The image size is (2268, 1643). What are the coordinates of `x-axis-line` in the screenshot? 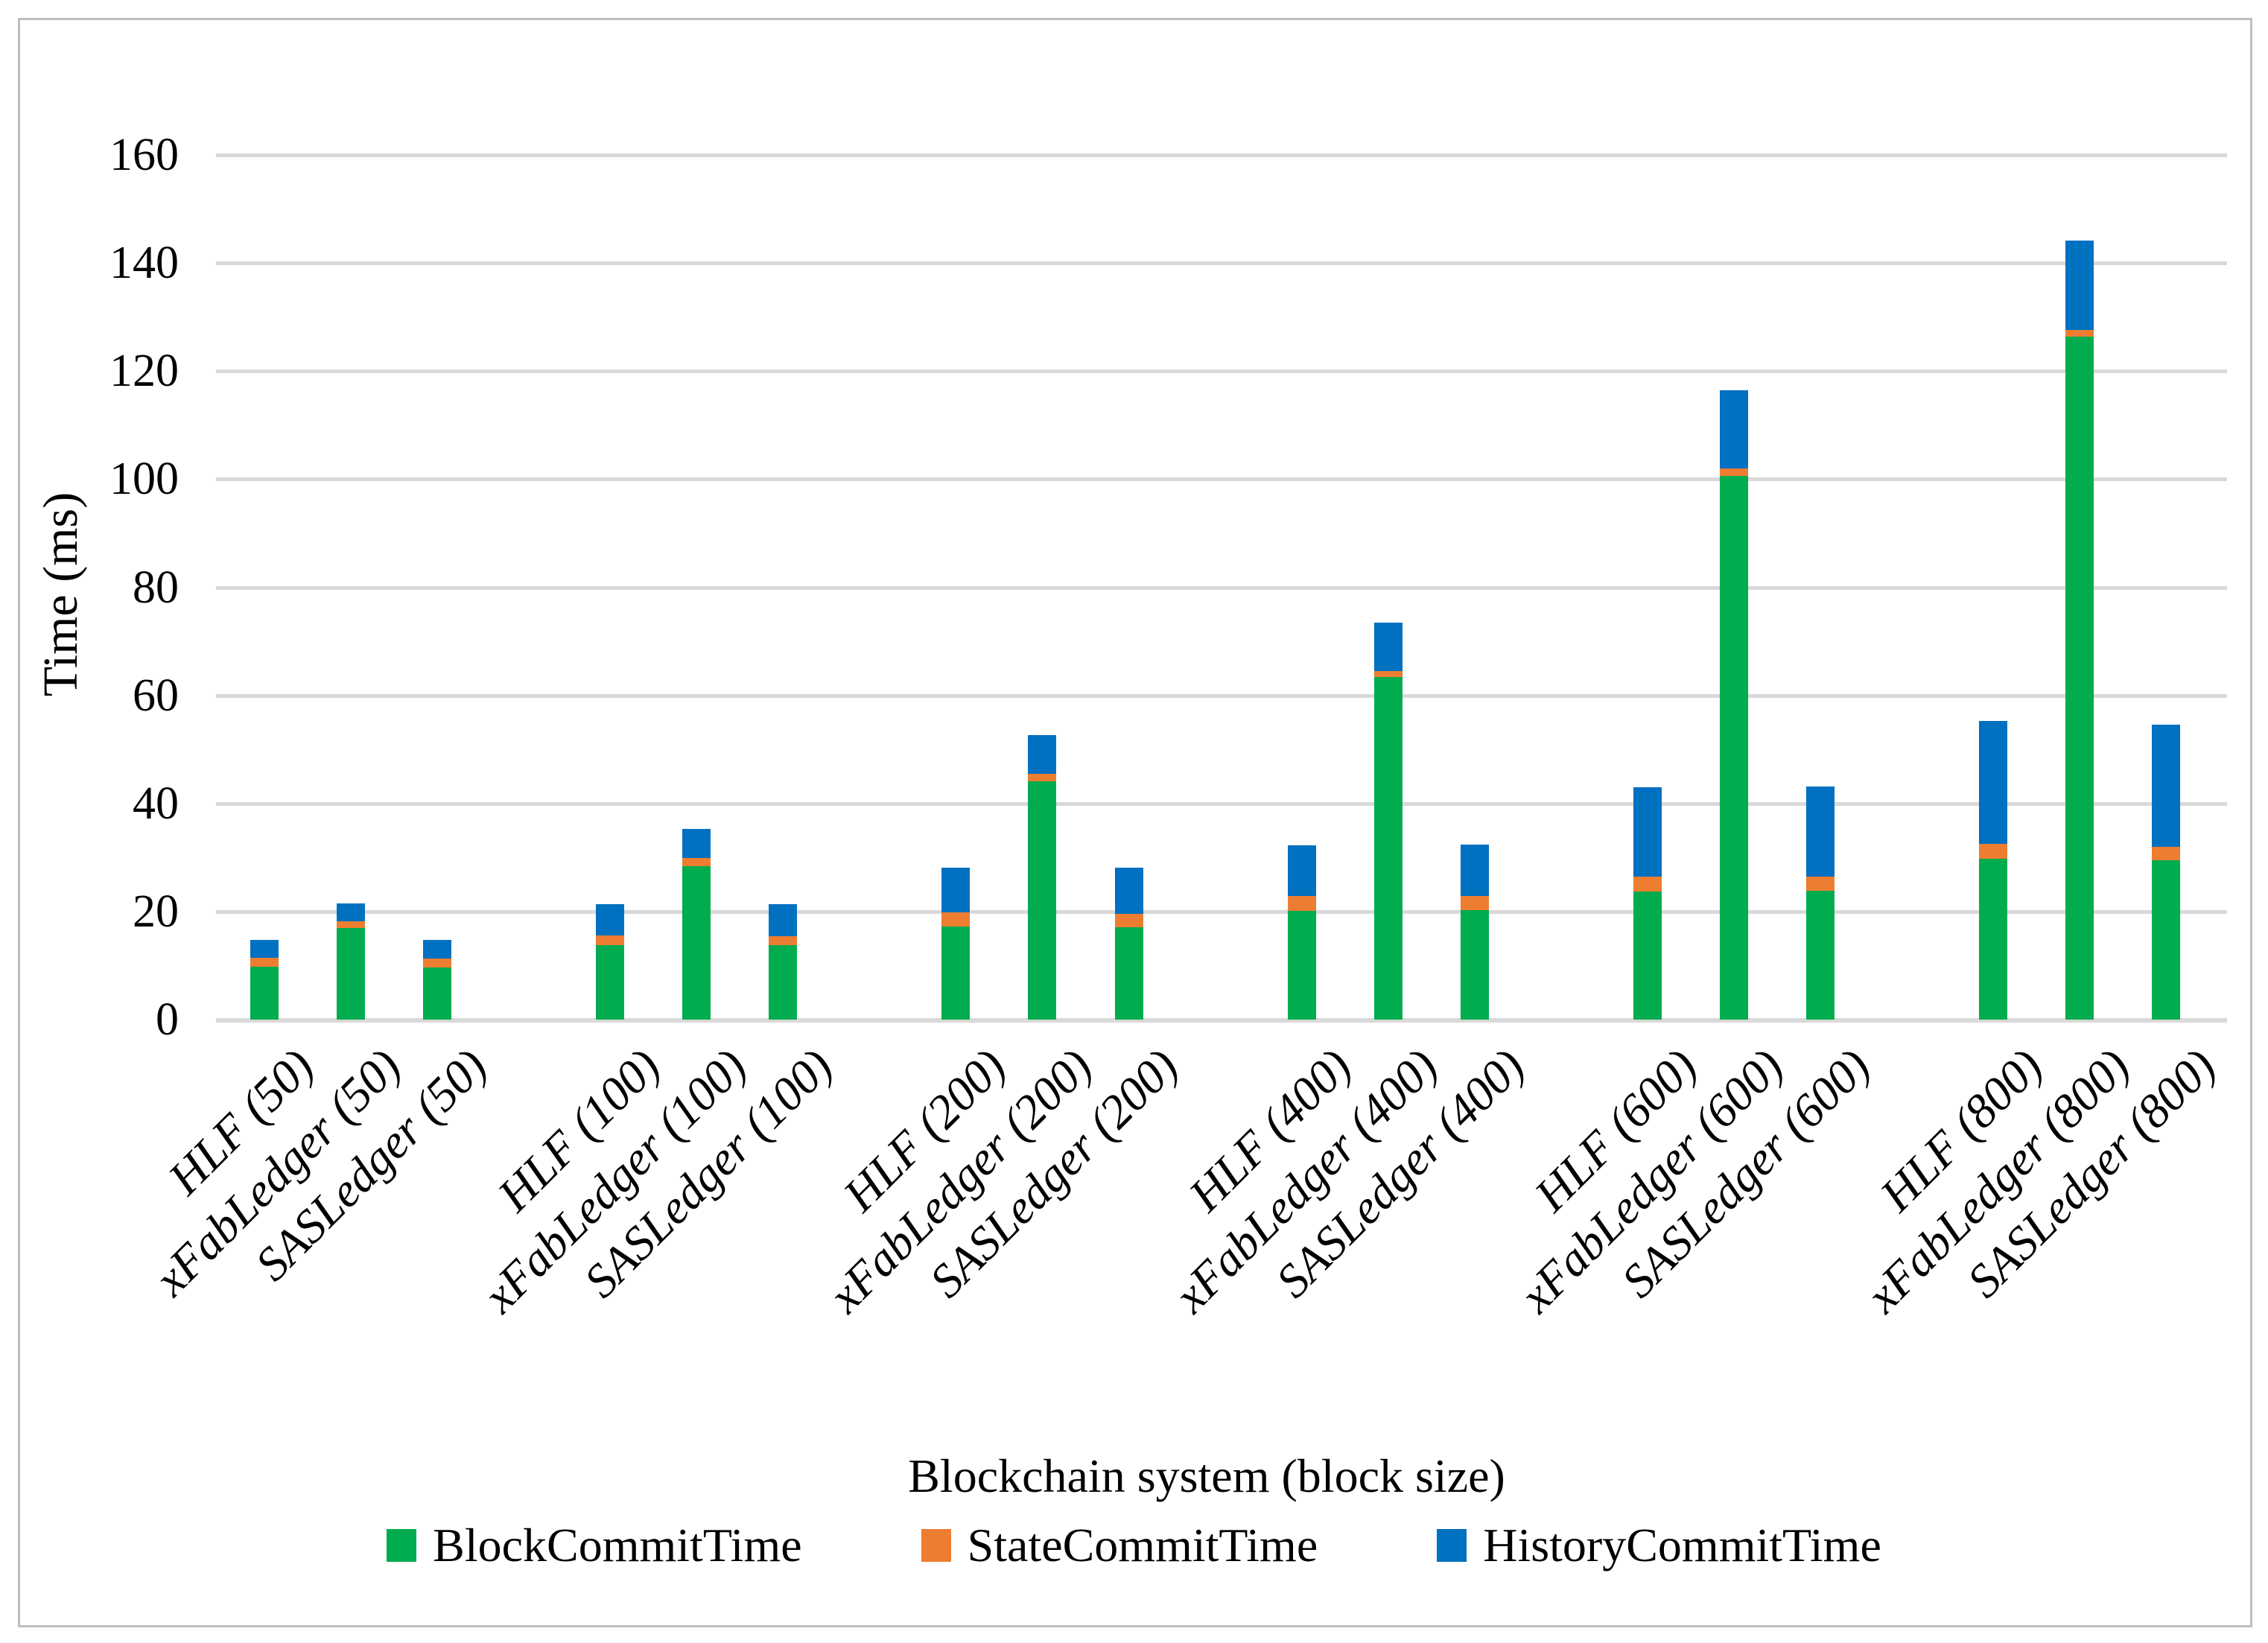 It's located at (1221, 1020).